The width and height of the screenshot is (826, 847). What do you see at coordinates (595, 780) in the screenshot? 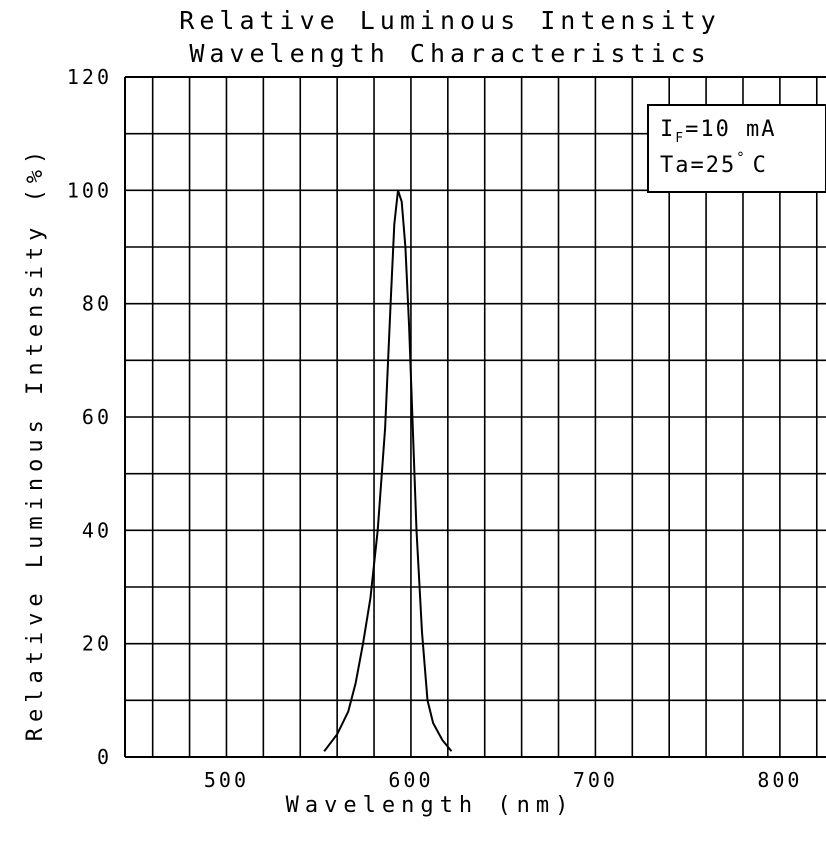
I see `x-tick-label: 700` at bounding box center [595, 780].